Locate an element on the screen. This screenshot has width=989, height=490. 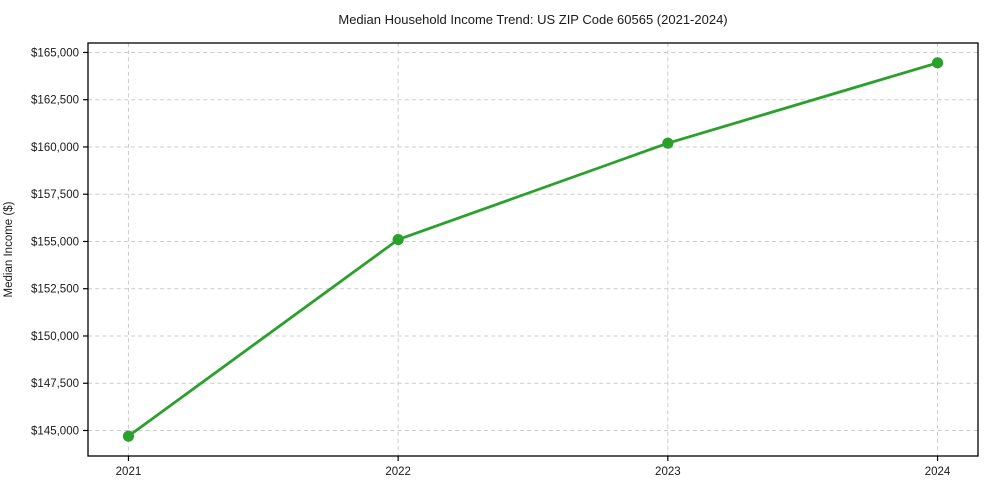
y-tick-label: $155,000 is located at coordinates (55, 242).